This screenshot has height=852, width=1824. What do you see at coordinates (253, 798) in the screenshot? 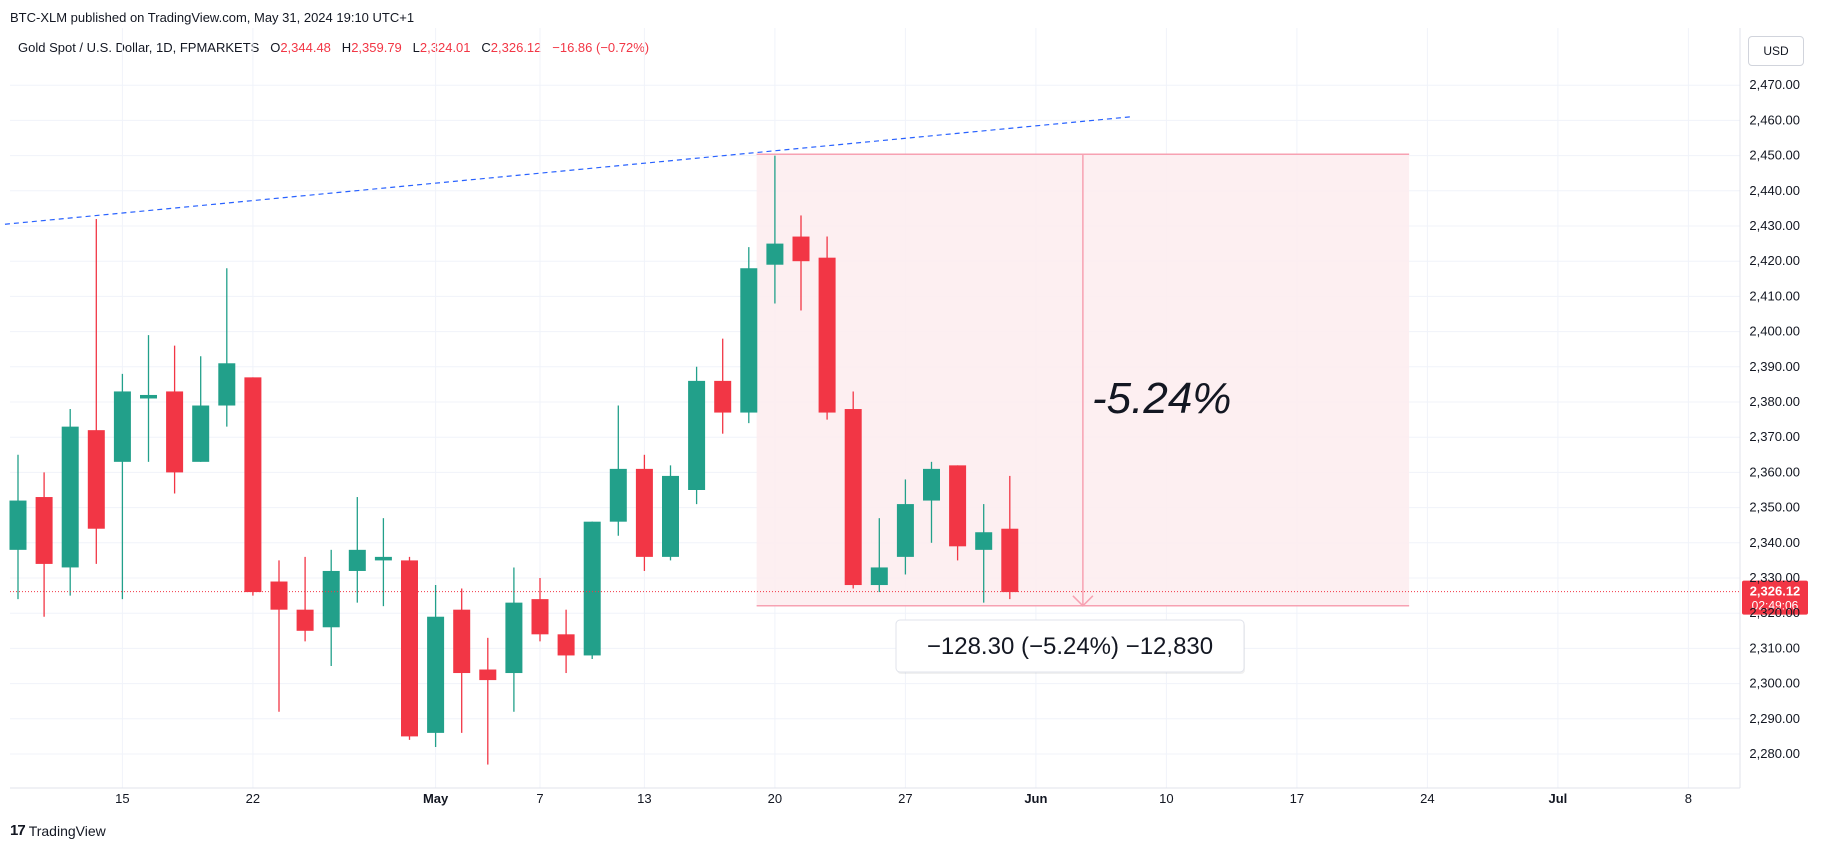
I see `x-tick-label: 22` at bounding box center [253, 798].